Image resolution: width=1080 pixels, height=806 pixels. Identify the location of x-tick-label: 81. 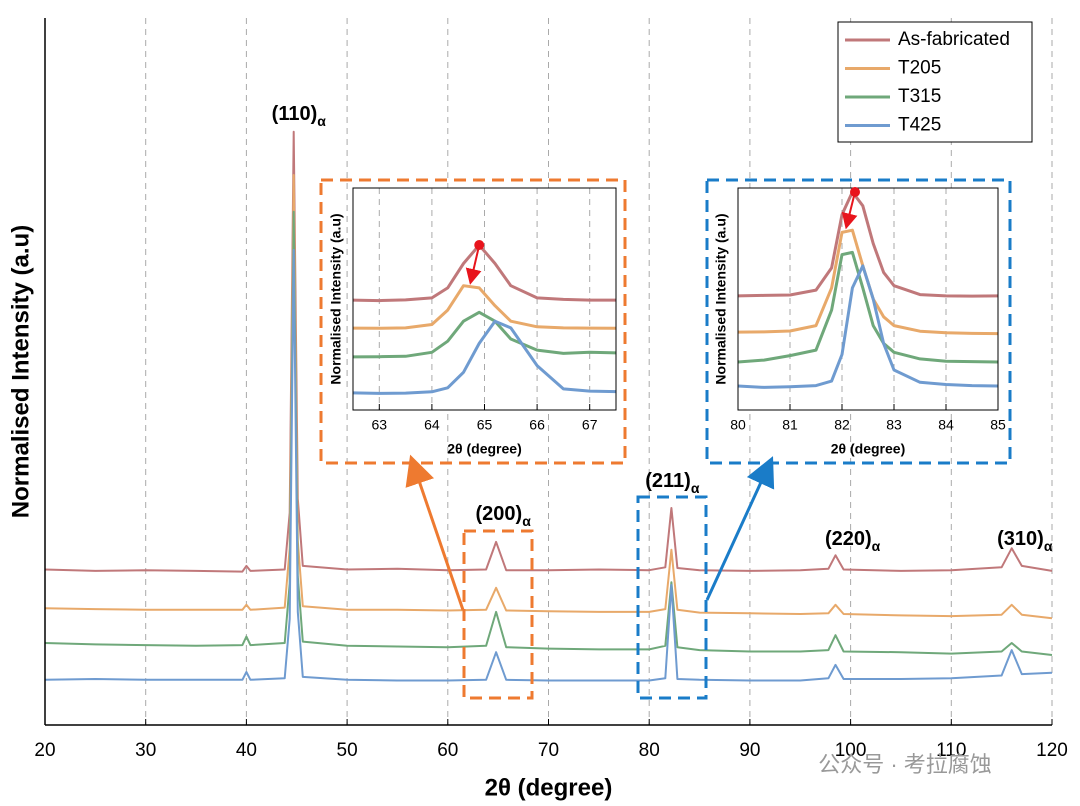
(790, 425).